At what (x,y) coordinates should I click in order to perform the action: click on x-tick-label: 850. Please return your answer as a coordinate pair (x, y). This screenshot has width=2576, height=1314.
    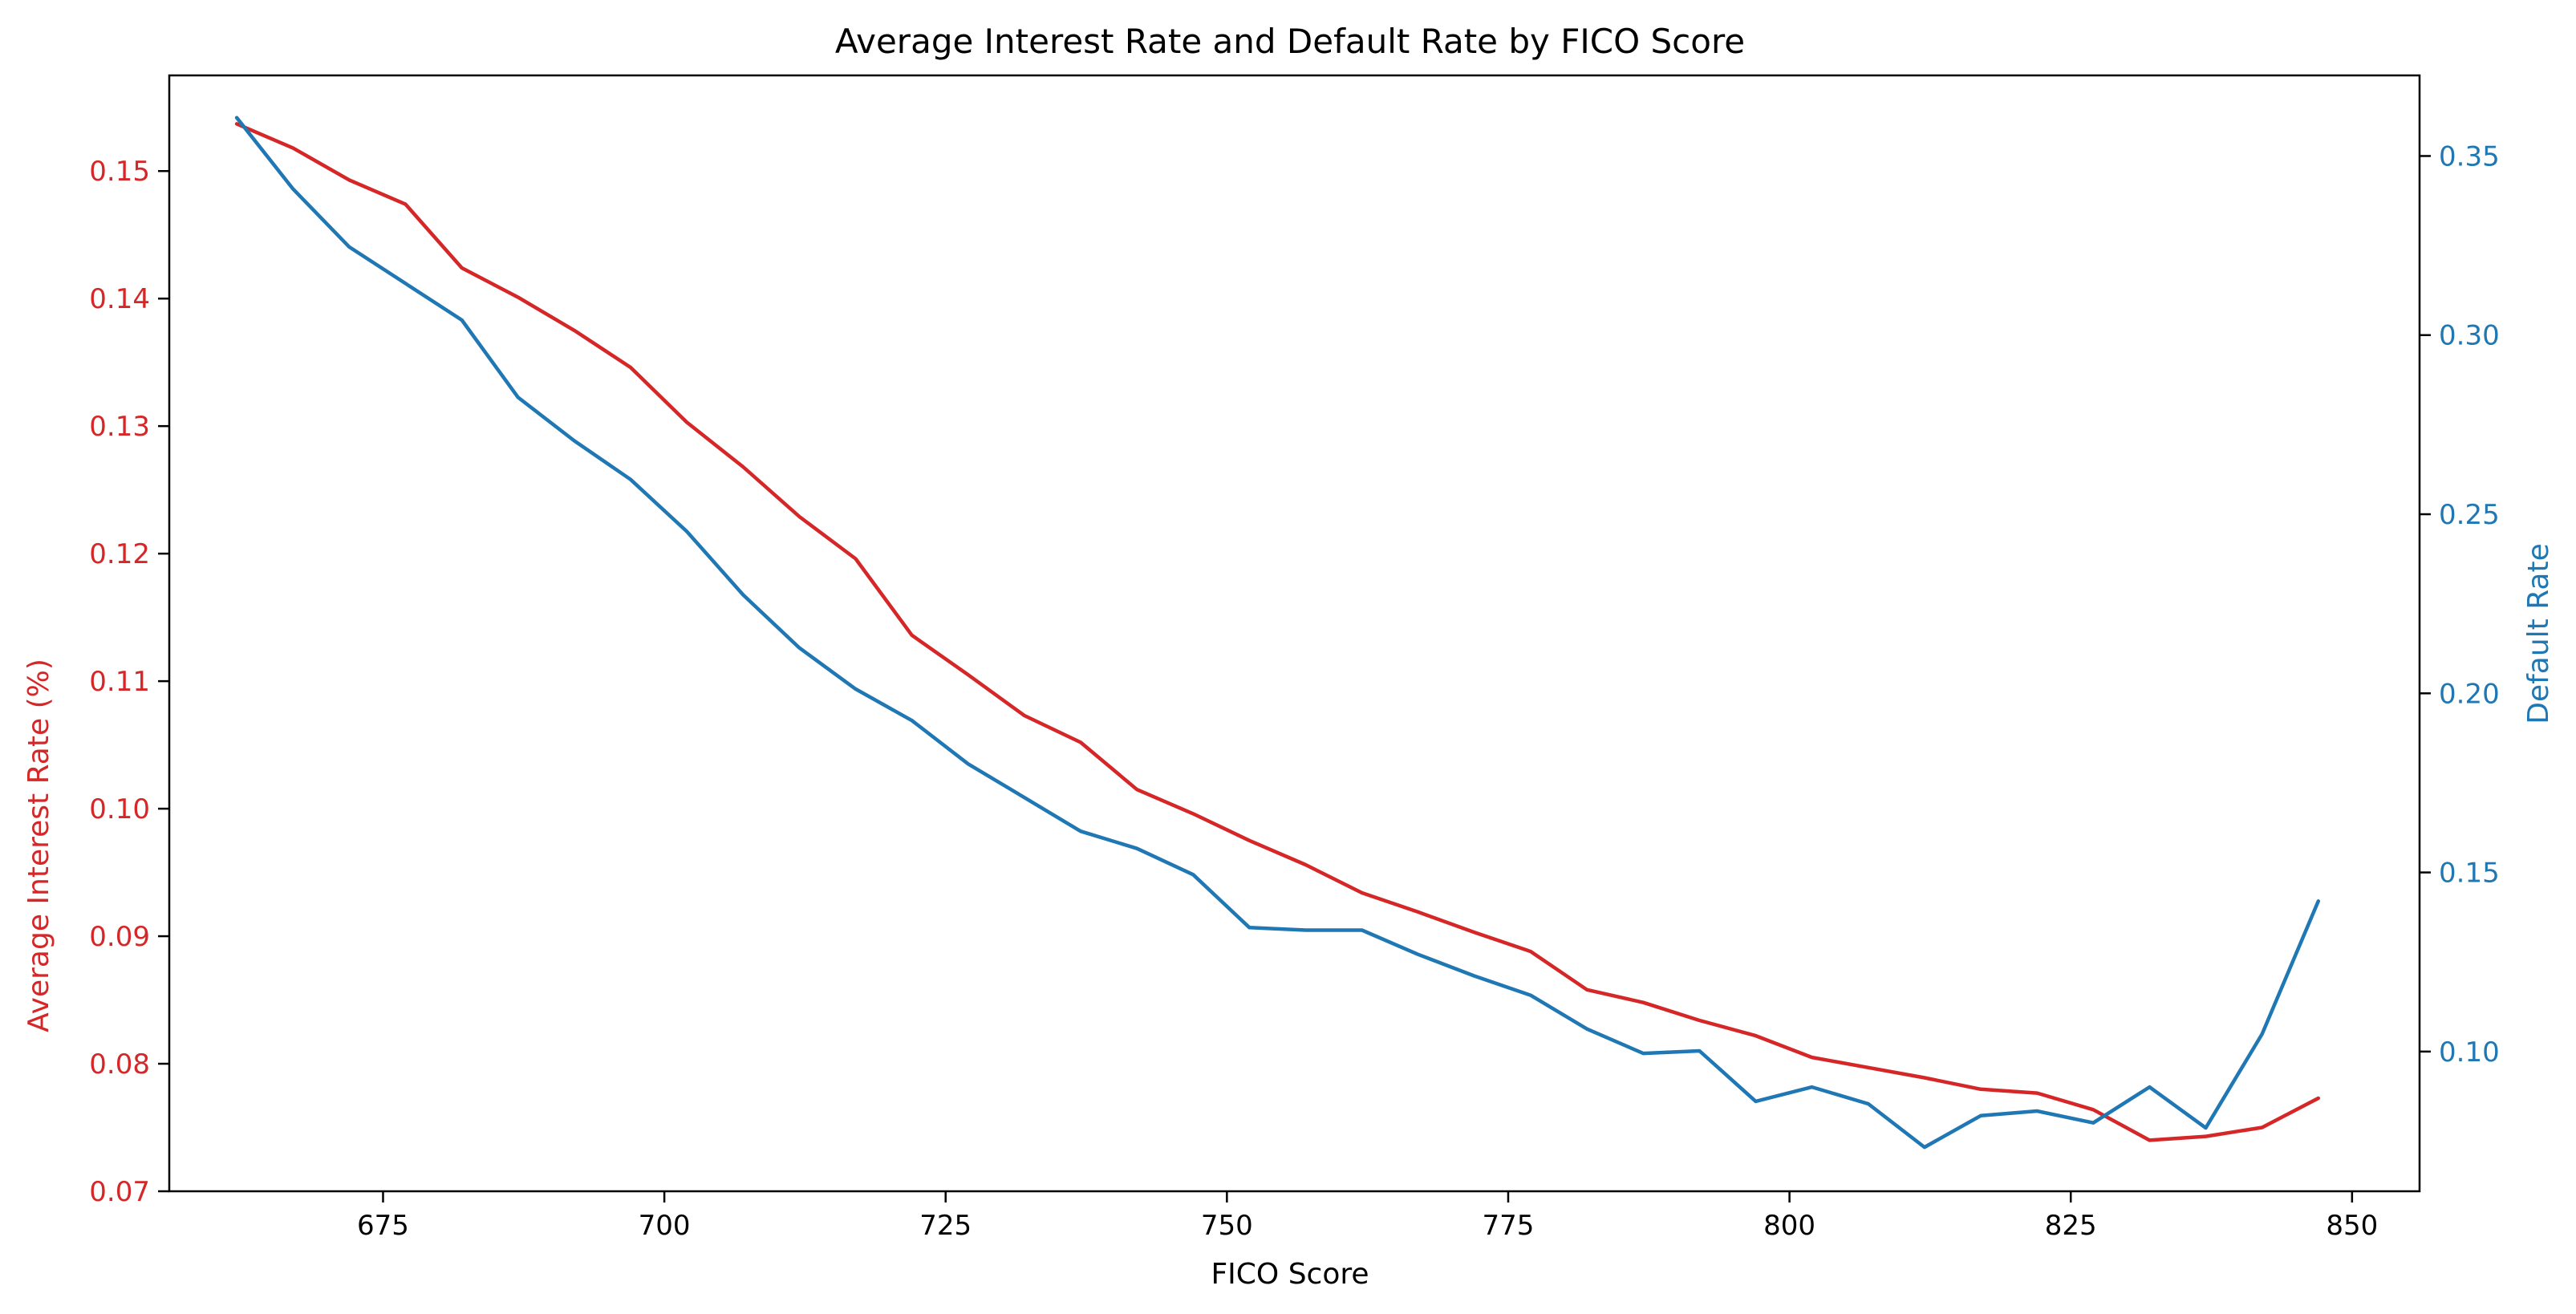
    Looking at the image, I should click on (2352, 1226).